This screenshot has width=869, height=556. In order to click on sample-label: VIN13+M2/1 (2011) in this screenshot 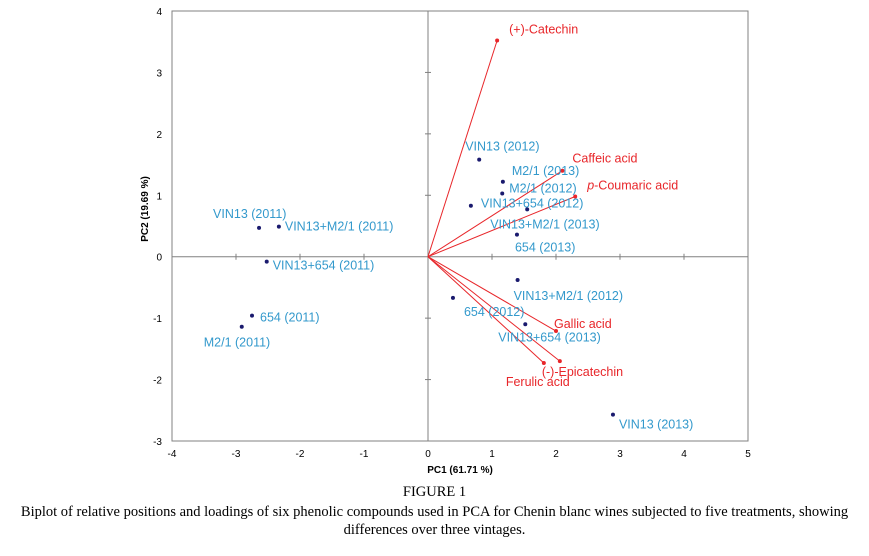, I will do `click(339, 227)`.